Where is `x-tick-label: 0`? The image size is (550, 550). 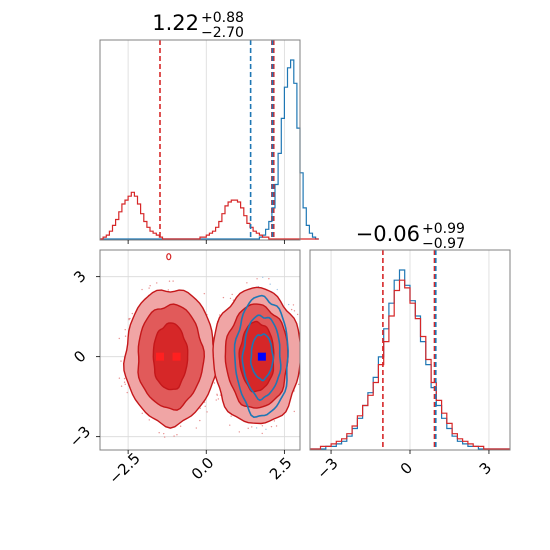 x-tick-label: 0 is located at coordinates (406, 468).